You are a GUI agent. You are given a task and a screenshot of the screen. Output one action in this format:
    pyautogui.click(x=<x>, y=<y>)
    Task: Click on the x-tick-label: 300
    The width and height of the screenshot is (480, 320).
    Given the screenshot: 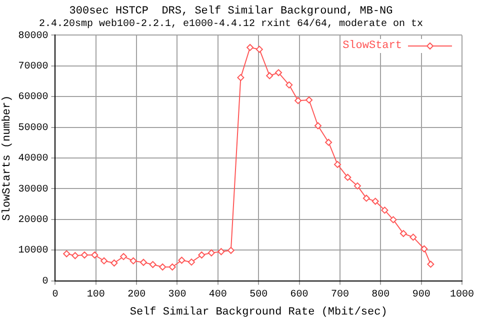 What is the action you would take?
    pyautogui.click(x=177, y=294)
    